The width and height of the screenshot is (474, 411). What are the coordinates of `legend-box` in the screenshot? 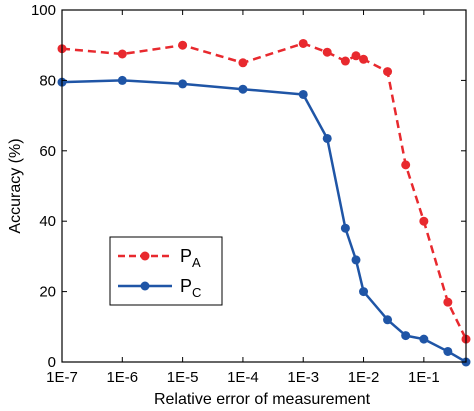 It's located at (166, 271).